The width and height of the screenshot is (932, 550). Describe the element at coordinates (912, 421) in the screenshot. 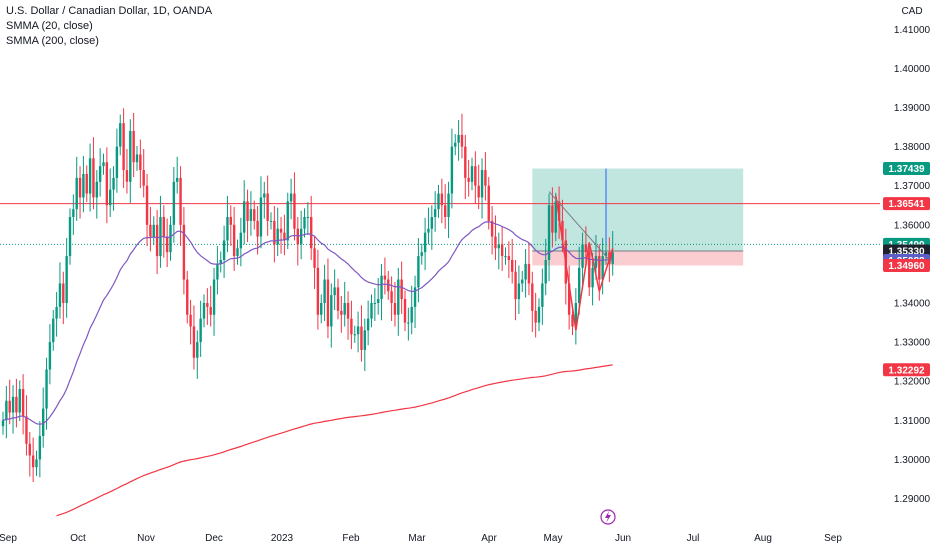

I see `y-tick-label: 1.31000` at that location.